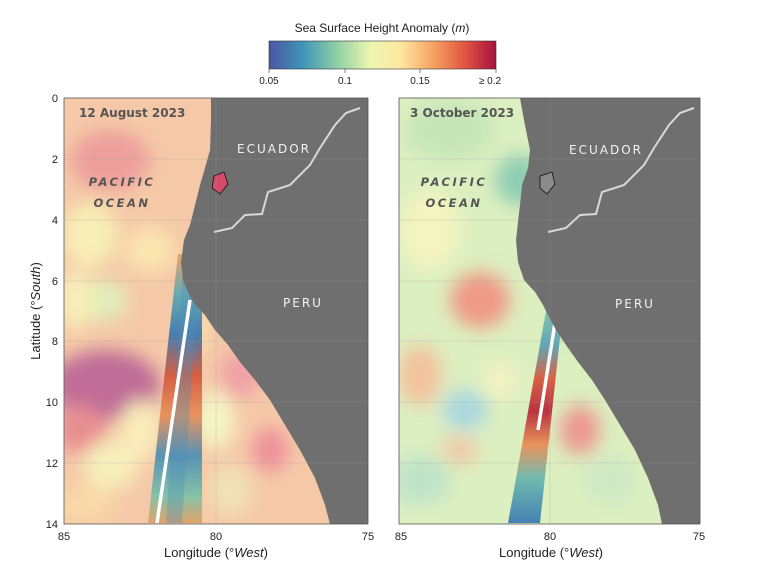 Image resolution: width=765 pixels, height=565 pixels. I want to click on colorbar-tick: 0.1, so click(345, 81).